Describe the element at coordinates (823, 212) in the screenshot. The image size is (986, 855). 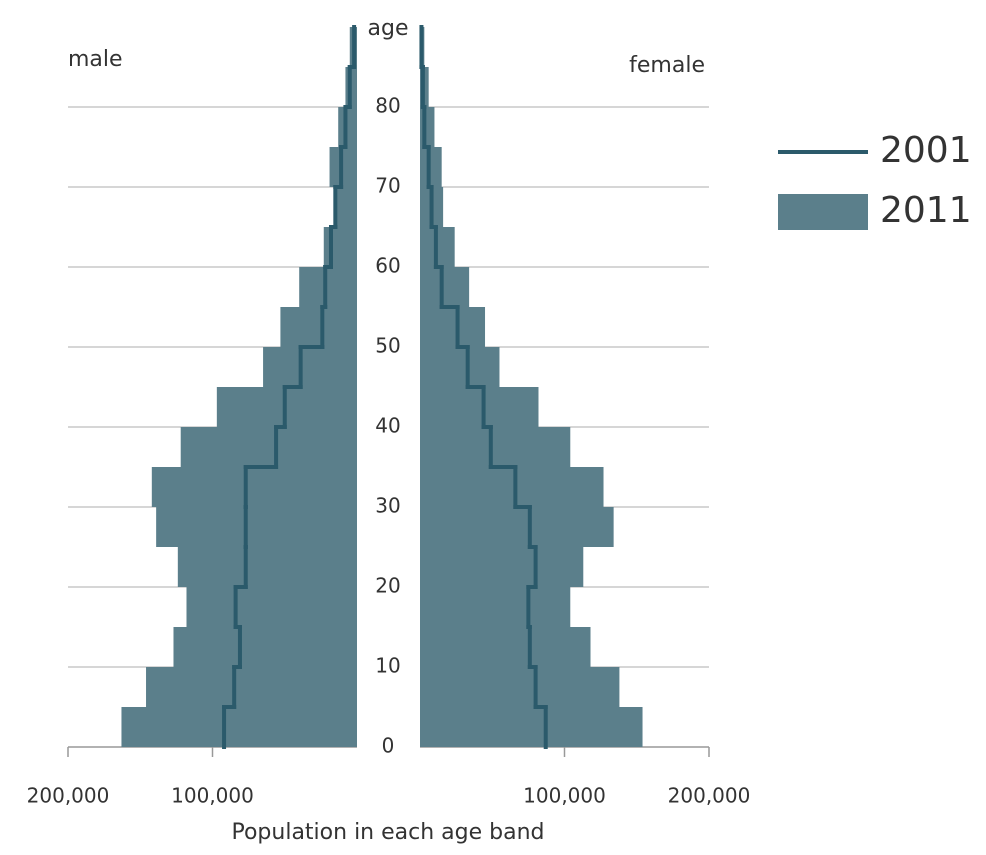
I see `legend-swatch` at that location.